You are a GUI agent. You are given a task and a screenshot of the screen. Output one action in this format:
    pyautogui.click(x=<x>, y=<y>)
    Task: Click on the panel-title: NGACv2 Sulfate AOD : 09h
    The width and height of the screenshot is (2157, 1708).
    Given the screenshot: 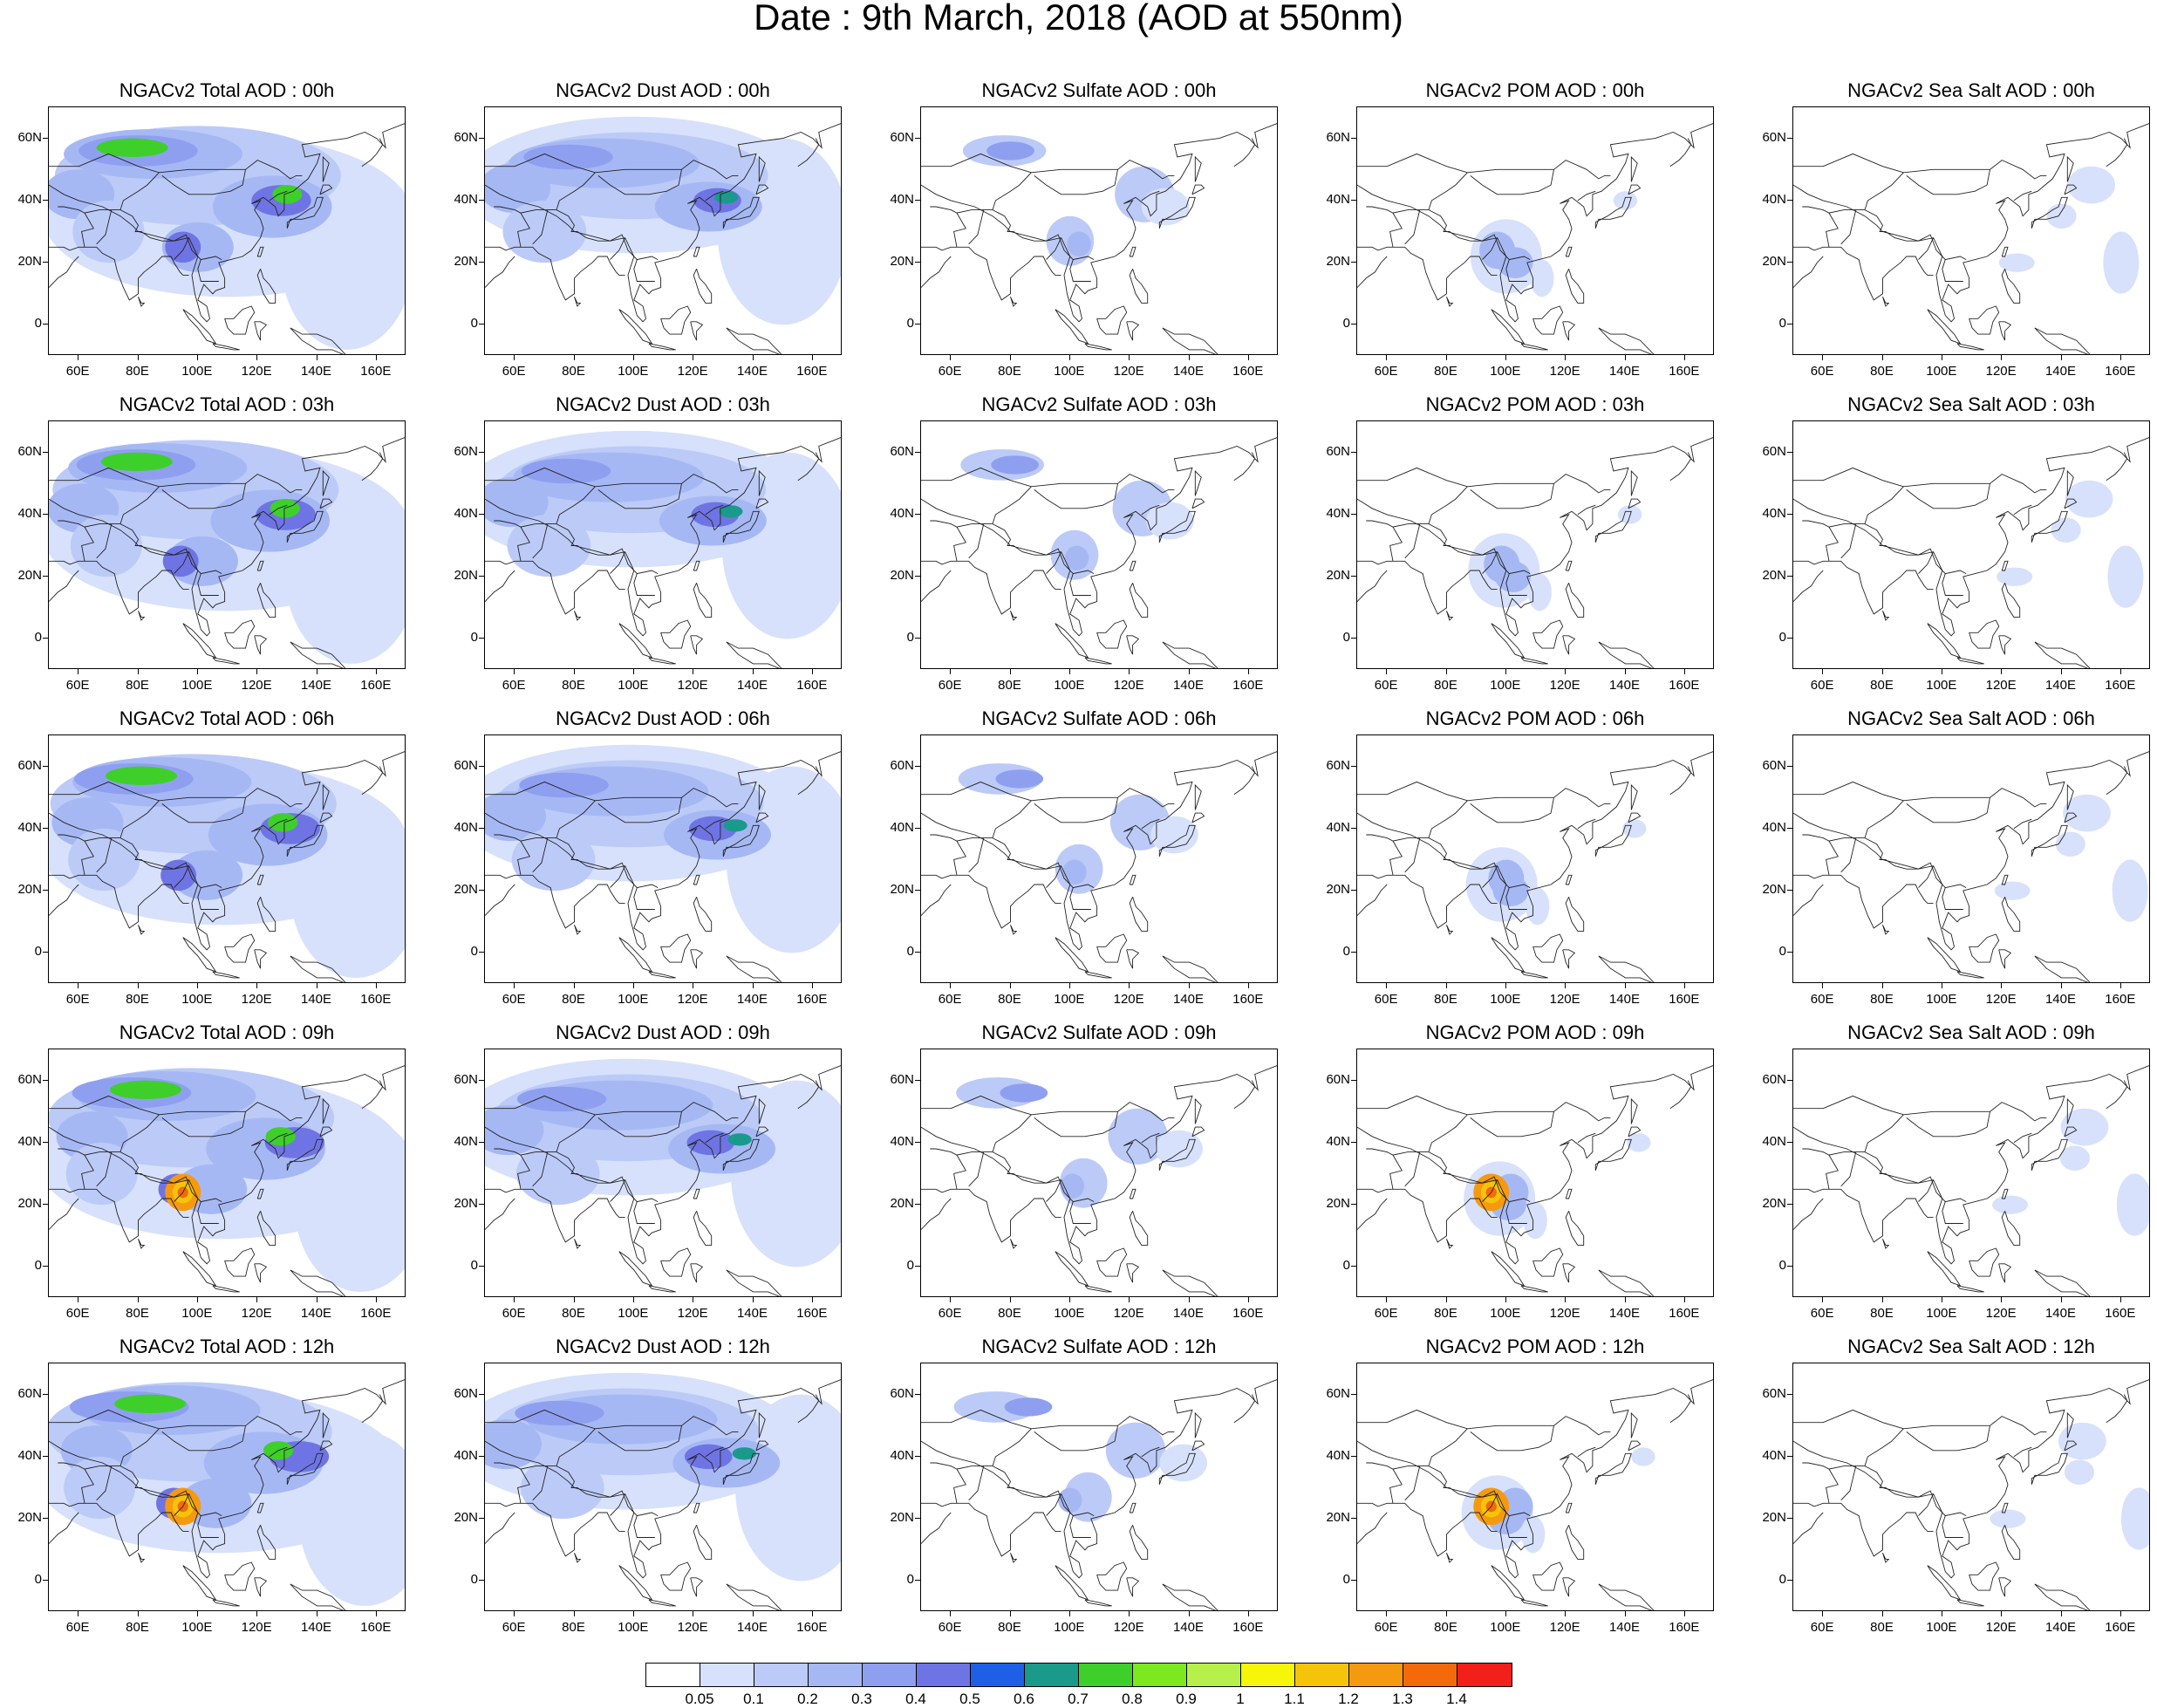 What is the action you would take?
    pyautogui.click(x=1099, y=1032)
    